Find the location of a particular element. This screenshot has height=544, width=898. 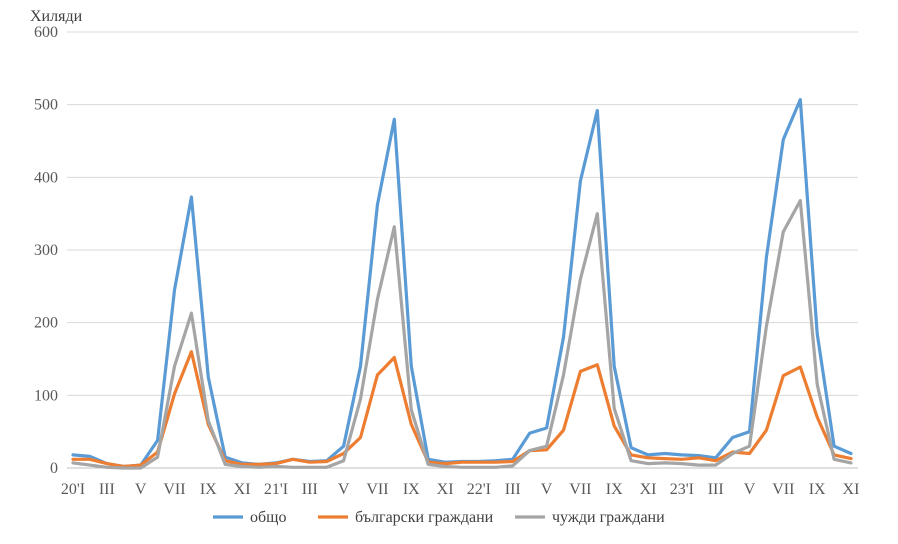

y-tick-label: 300 is located at coordinates (46, 250).